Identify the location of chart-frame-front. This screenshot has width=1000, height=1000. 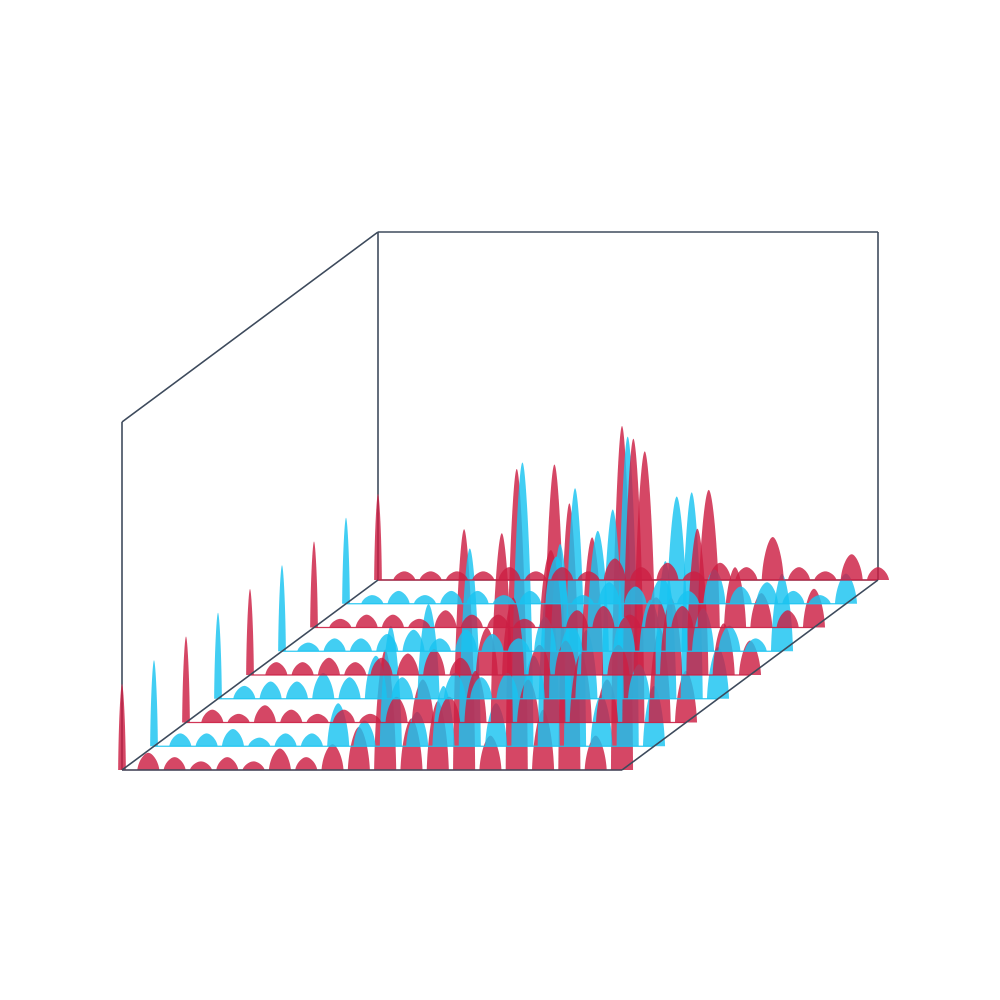
(500, 675).